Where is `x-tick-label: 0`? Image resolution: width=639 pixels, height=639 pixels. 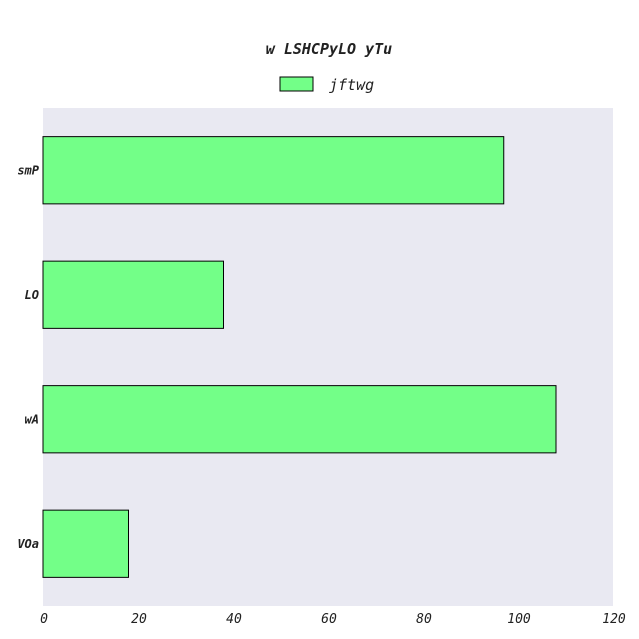 x-tick-label: 0 is located at coordinates (44, 619).